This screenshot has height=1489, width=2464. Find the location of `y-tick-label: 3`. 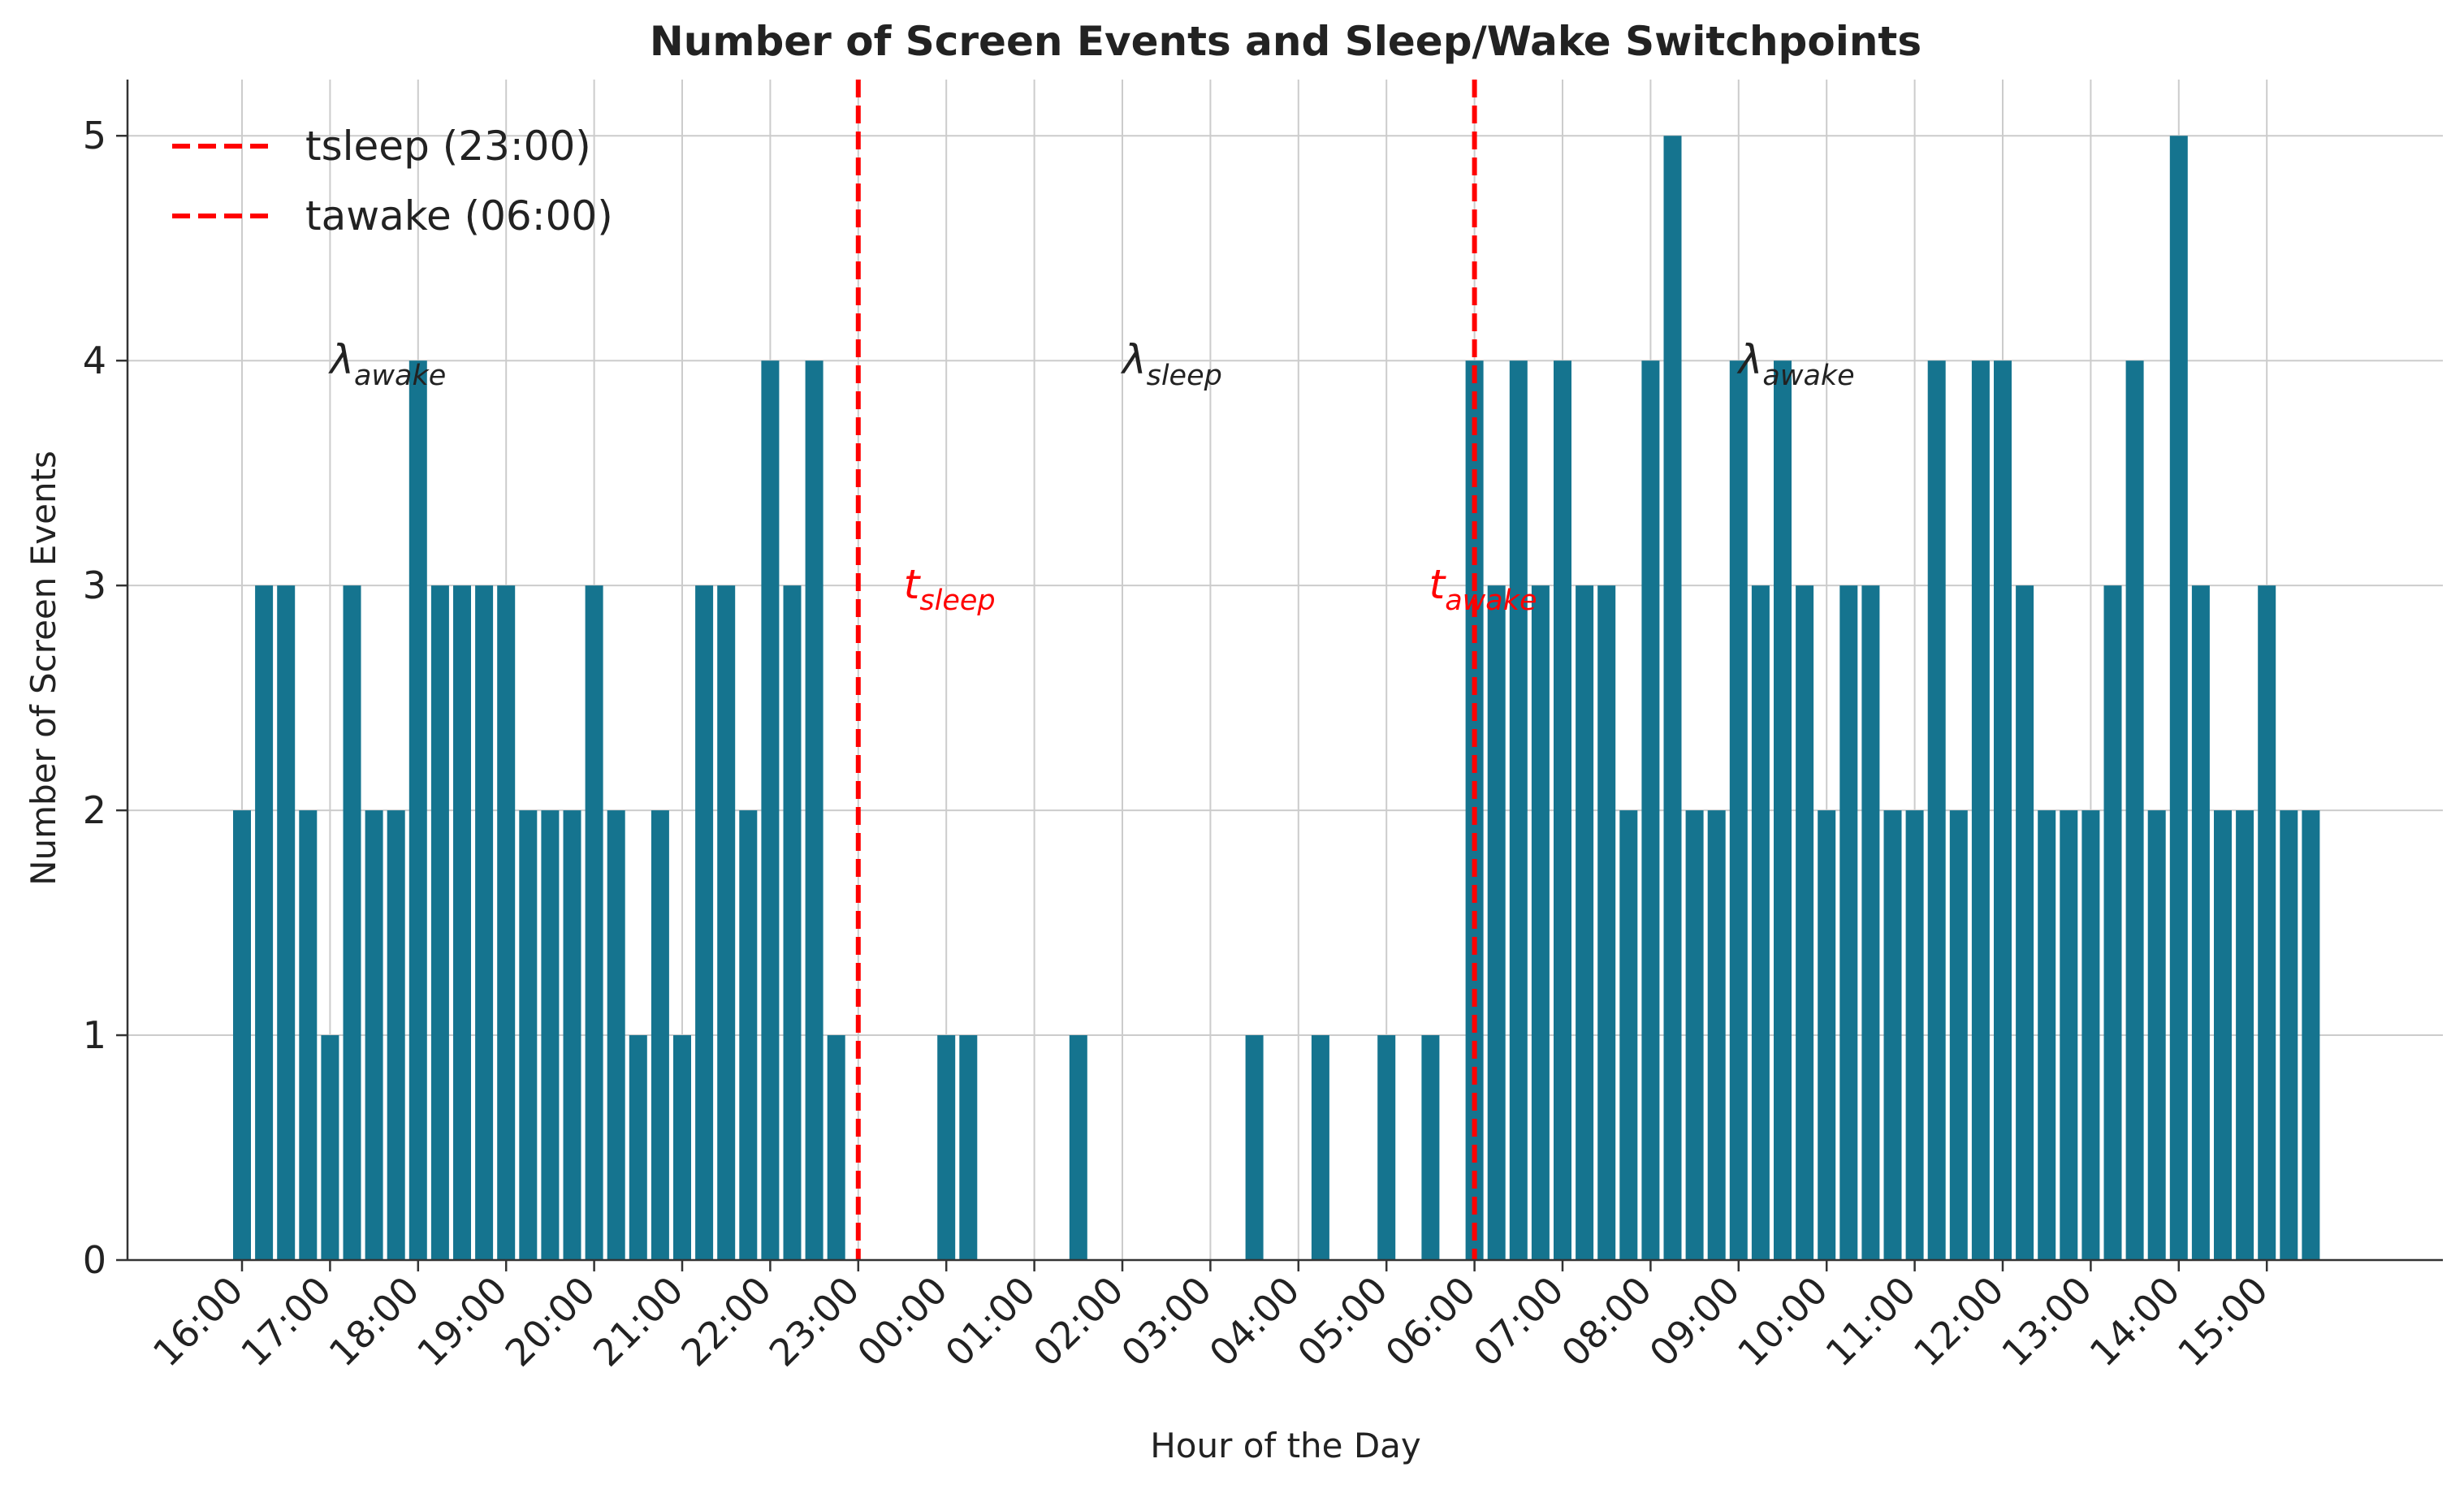

y-tick-label: 3 is located at coordinates (94, 585).